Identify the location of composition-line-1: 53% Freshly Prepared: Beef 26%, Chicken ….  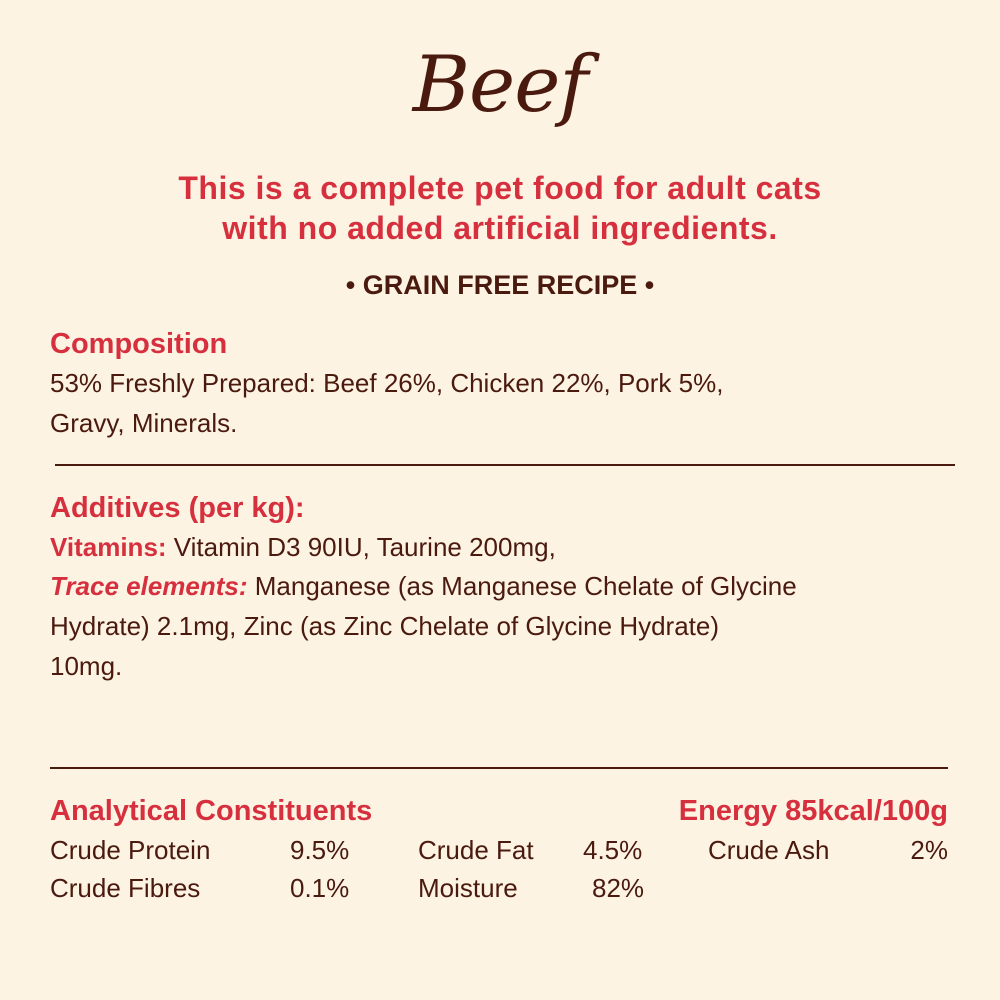
(387, 383).